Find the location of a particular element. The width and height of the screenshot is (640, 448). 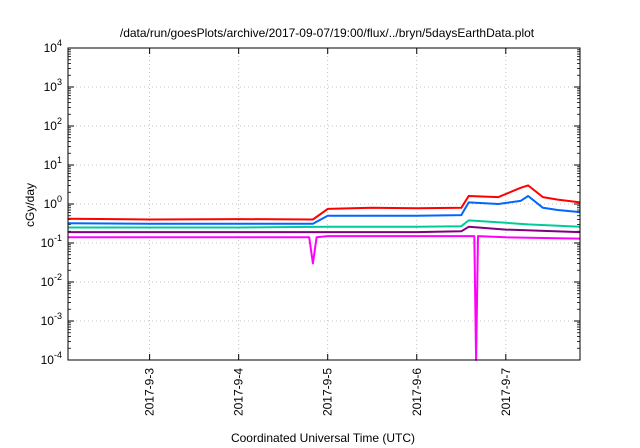

y-tick-label: 10² is located at coordinates (53, 124).